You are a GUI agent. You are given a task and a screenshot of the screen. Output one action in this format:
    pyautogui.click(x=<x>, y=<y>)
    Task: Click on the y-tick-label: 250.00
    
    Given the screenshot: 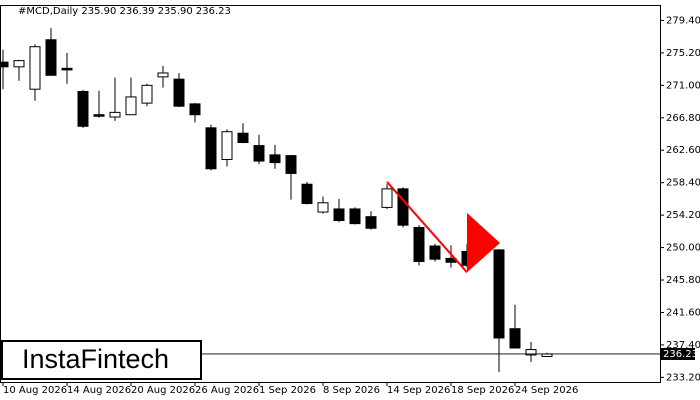 What is the action you would take?
    pyautogui.click(x=683, y=248)
    